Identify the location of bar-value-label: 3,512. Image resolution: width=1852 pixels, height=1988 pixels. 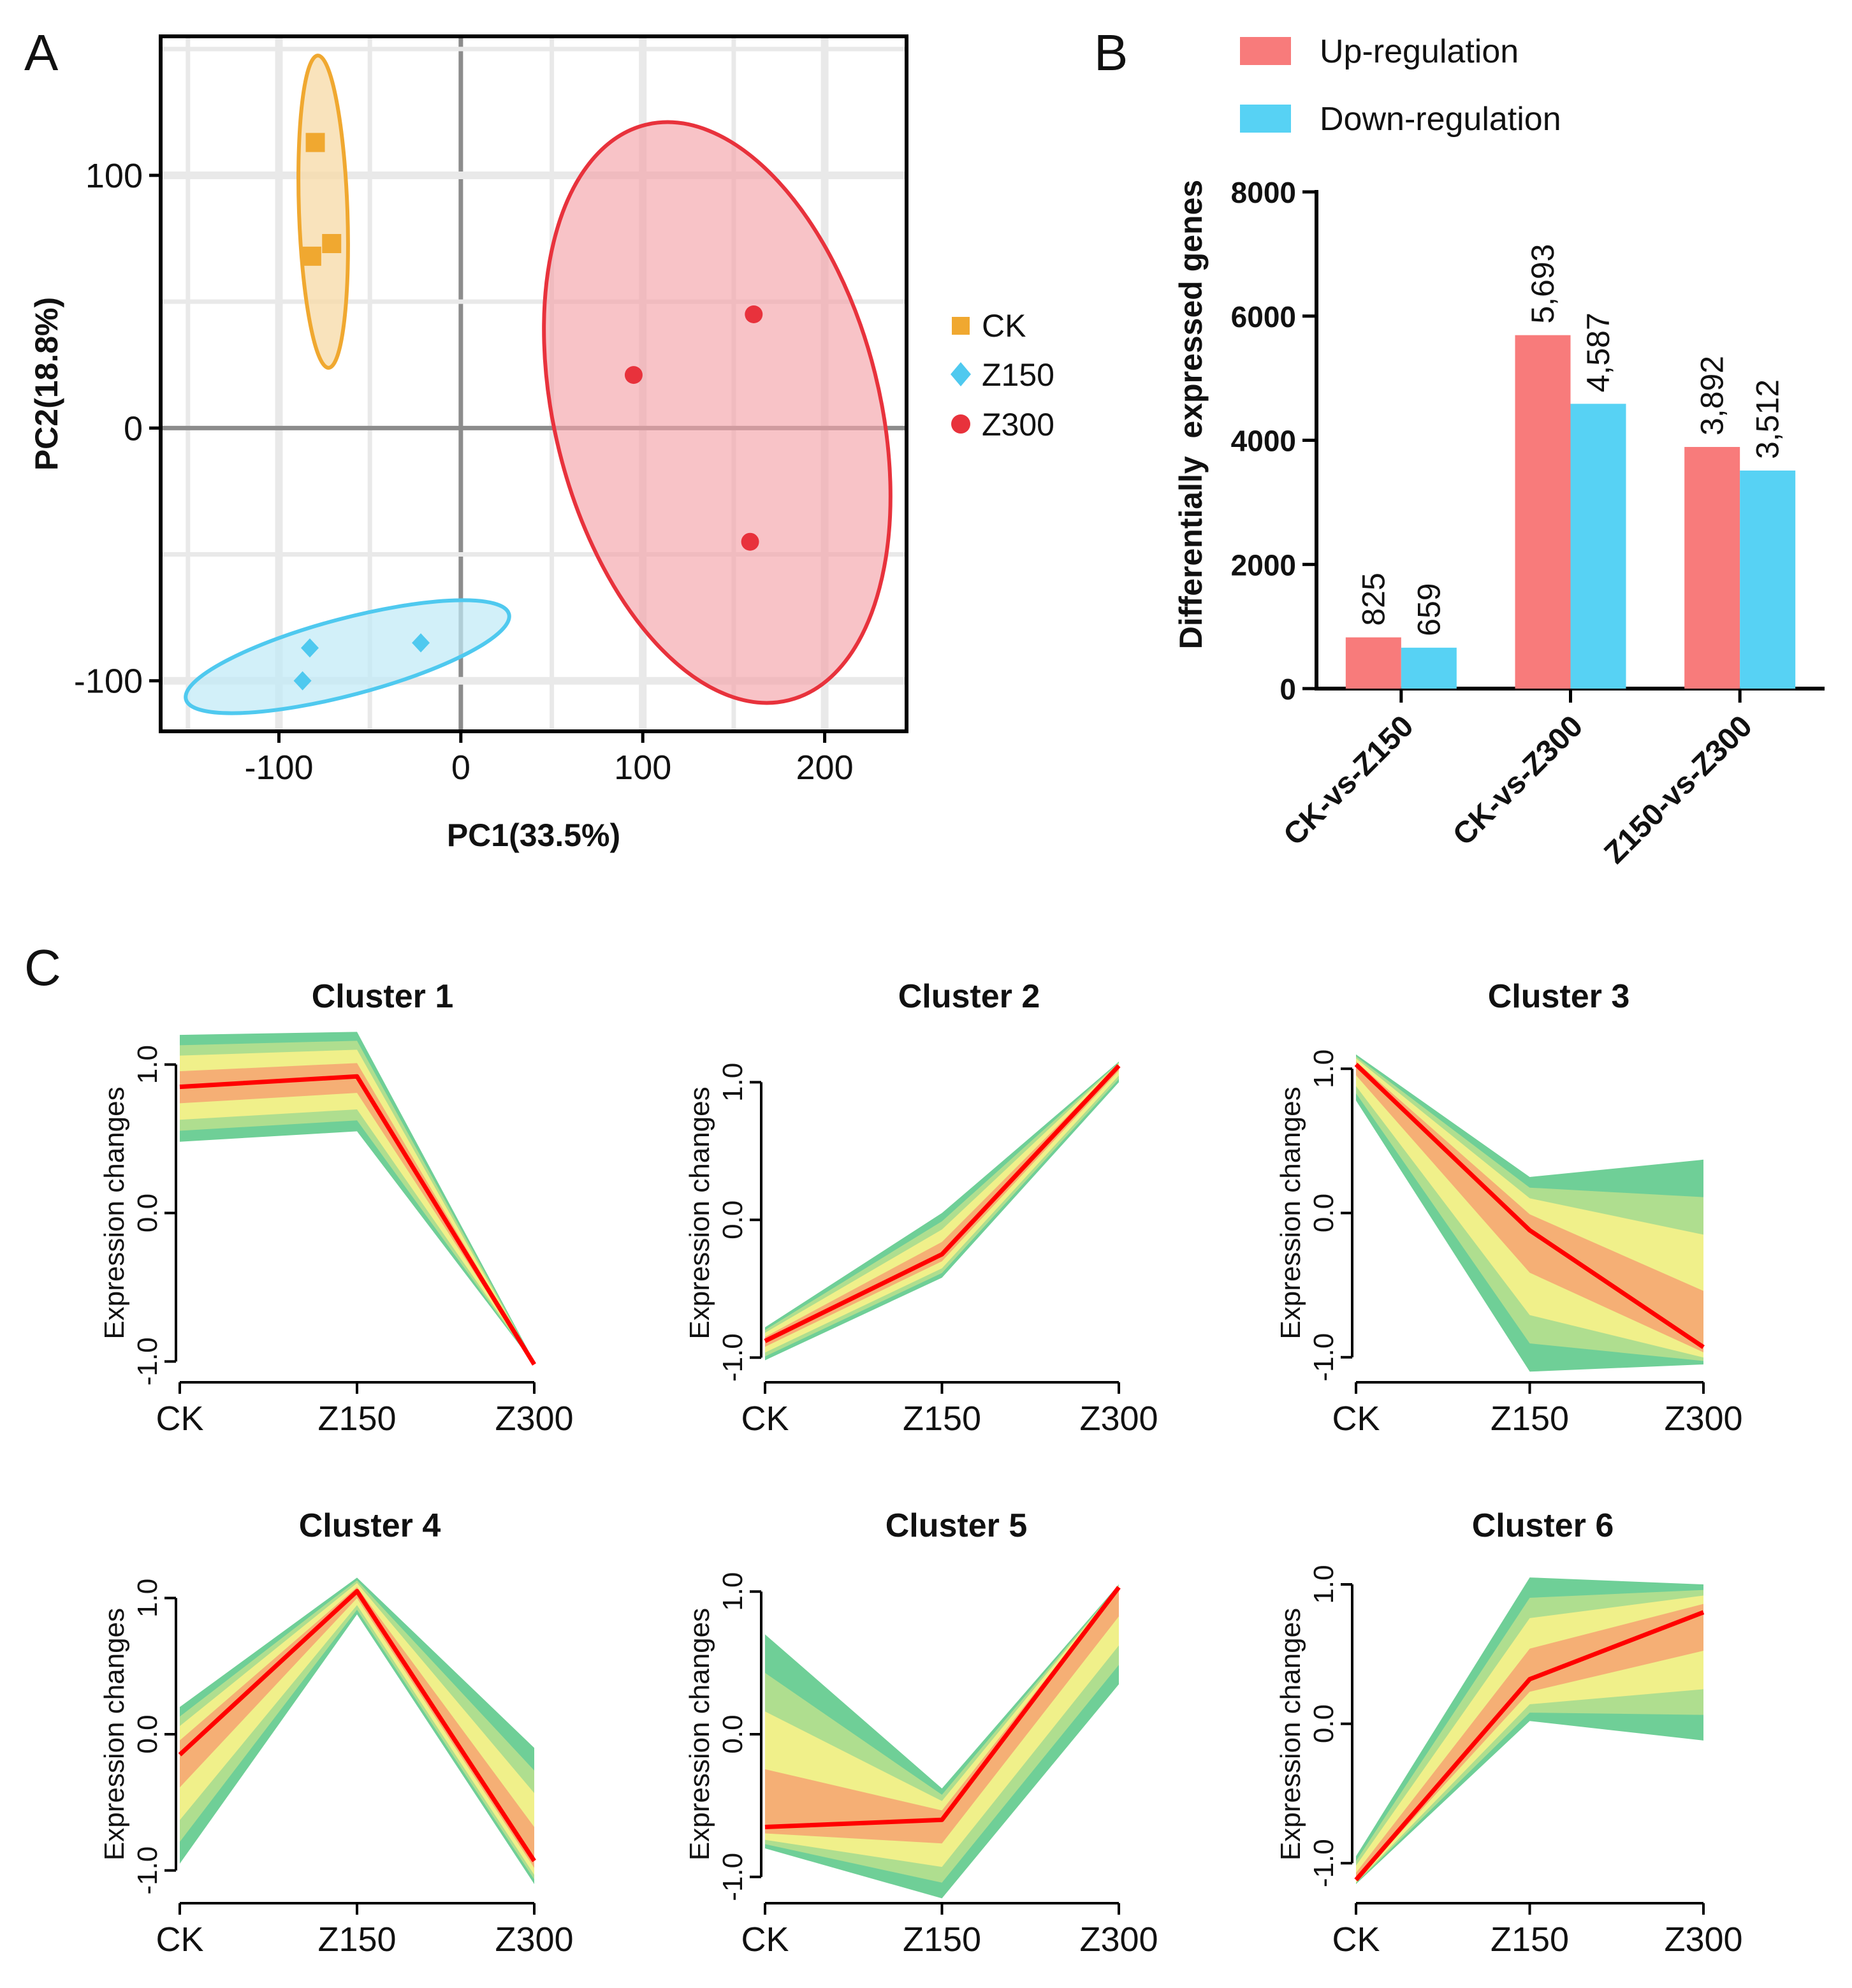
(1768, 419).